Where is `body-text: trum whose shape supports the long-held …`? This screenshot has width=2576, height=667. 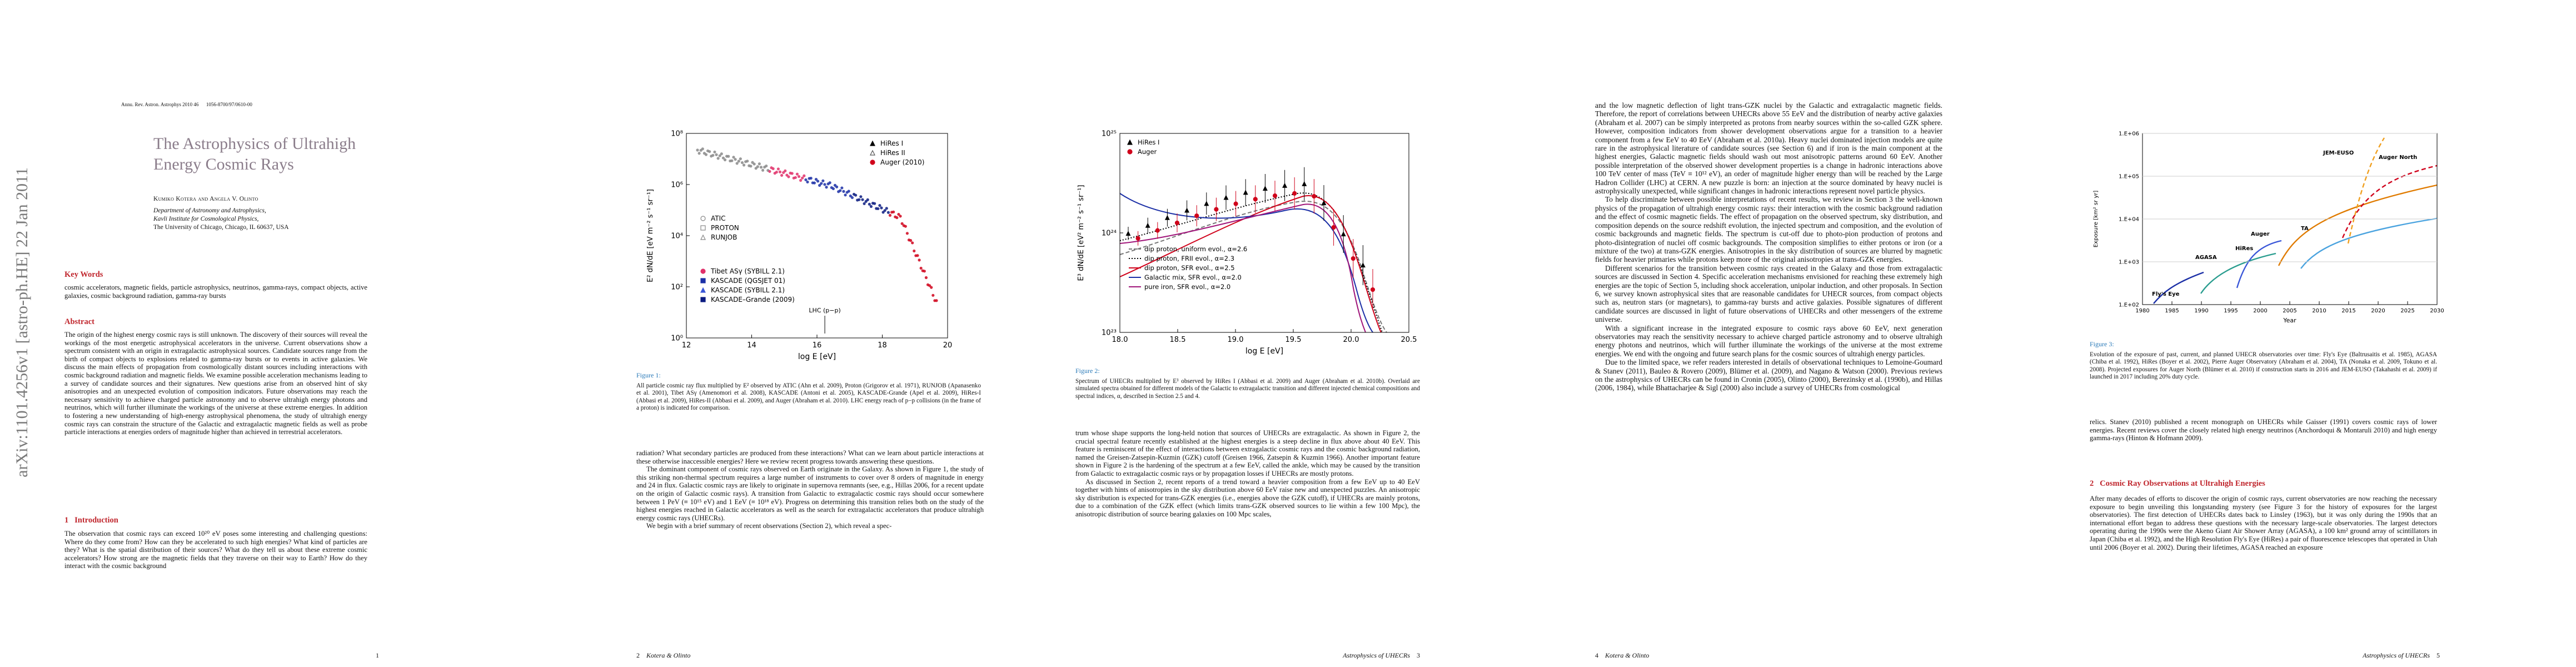 body-text: trum whose shape supports the long-held … is located at coordinates (1247, 534).